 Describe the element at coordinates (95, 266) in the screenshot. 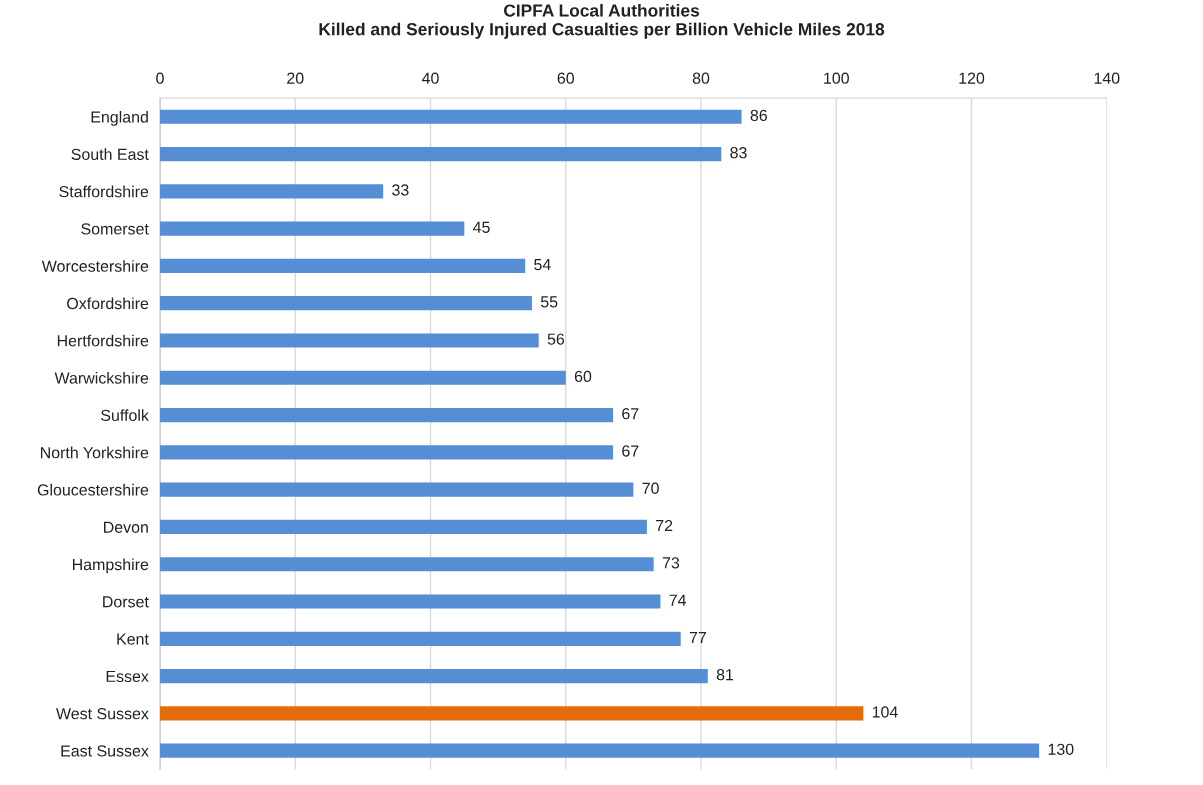

I see `y-tick-label: Worcestershire` at that location.